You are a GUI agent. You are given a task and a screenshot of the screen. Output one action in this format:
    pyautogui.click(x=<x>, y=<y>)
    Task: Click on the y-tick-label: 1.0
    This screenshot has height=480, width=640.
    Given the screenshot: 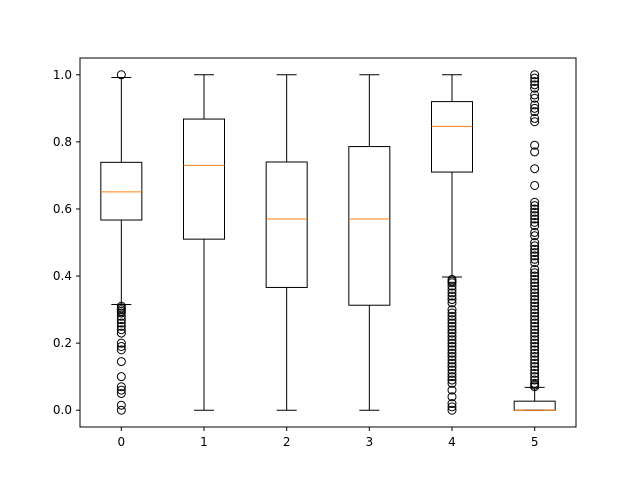 What is the action you would take?
    pyautogui.click(x=62, y=75)
    